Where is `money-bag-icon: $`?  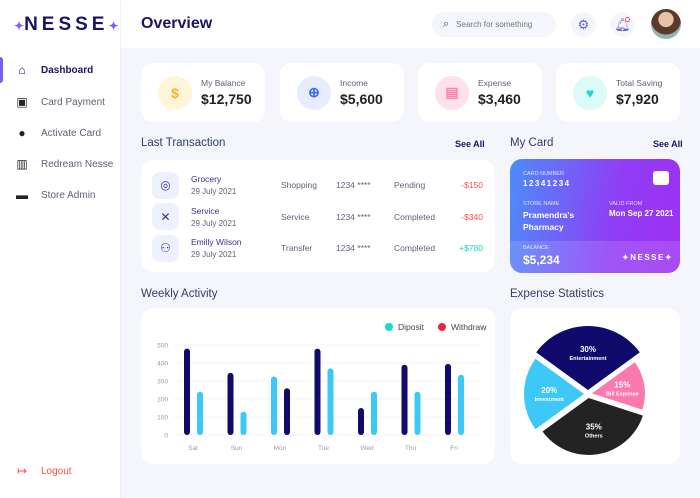
money-bag-icon: $ is located at coordinates (175, 92).